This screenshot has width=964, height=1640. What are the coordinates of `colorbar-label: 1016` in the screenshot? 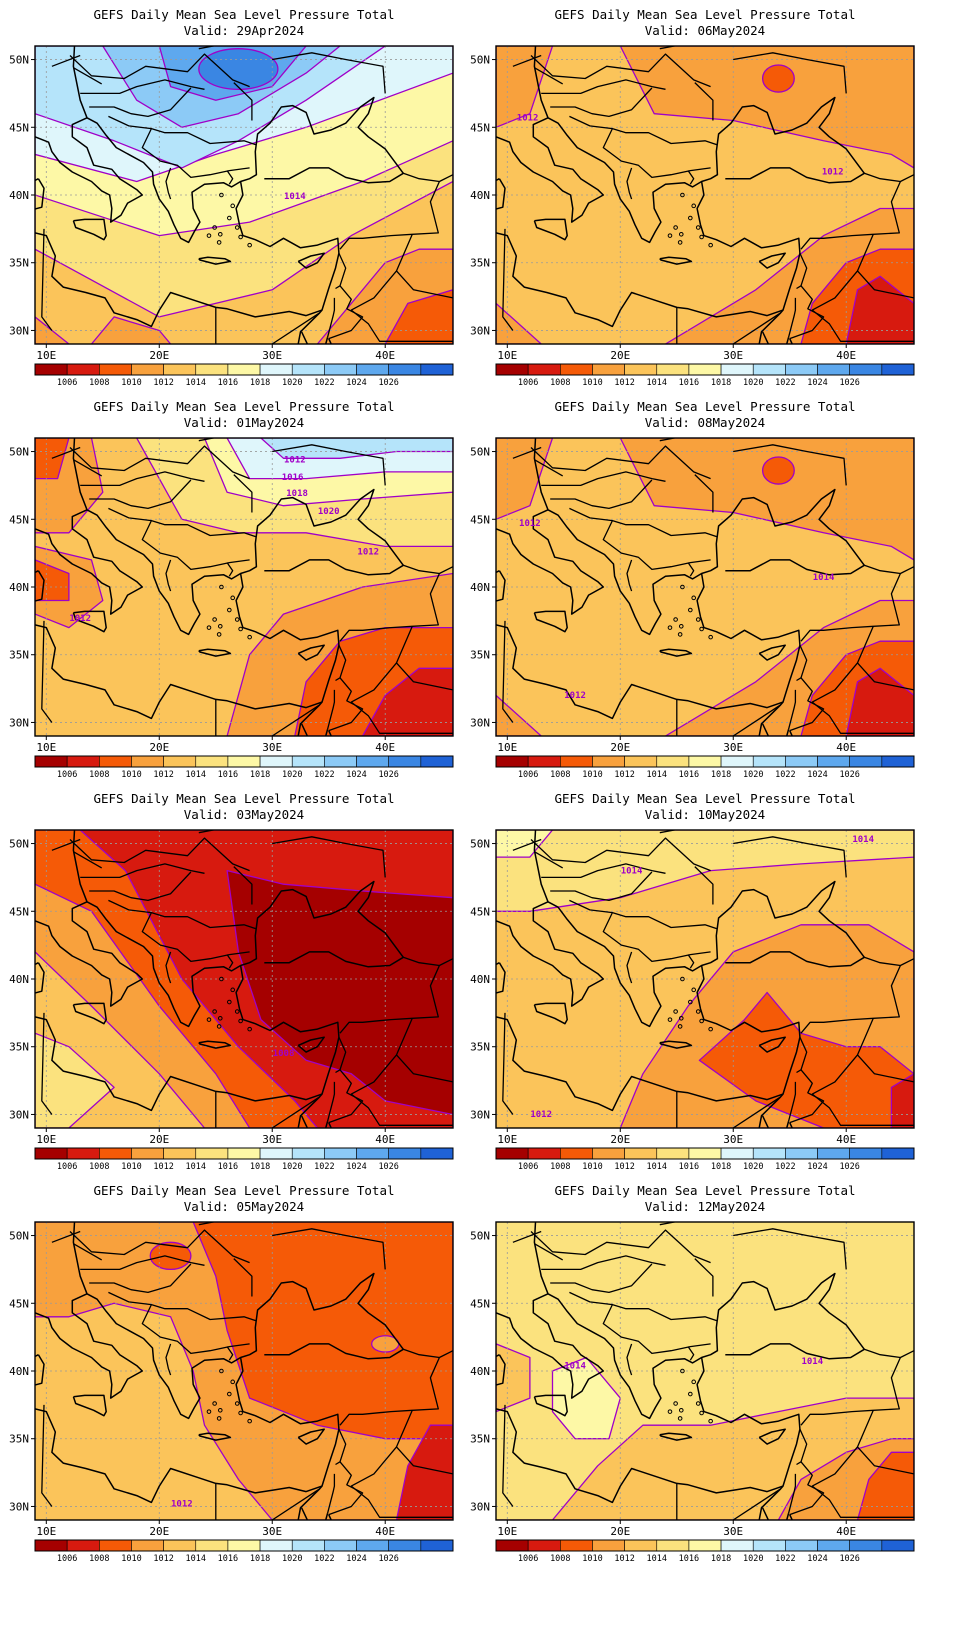 It's located at (228, 1167).